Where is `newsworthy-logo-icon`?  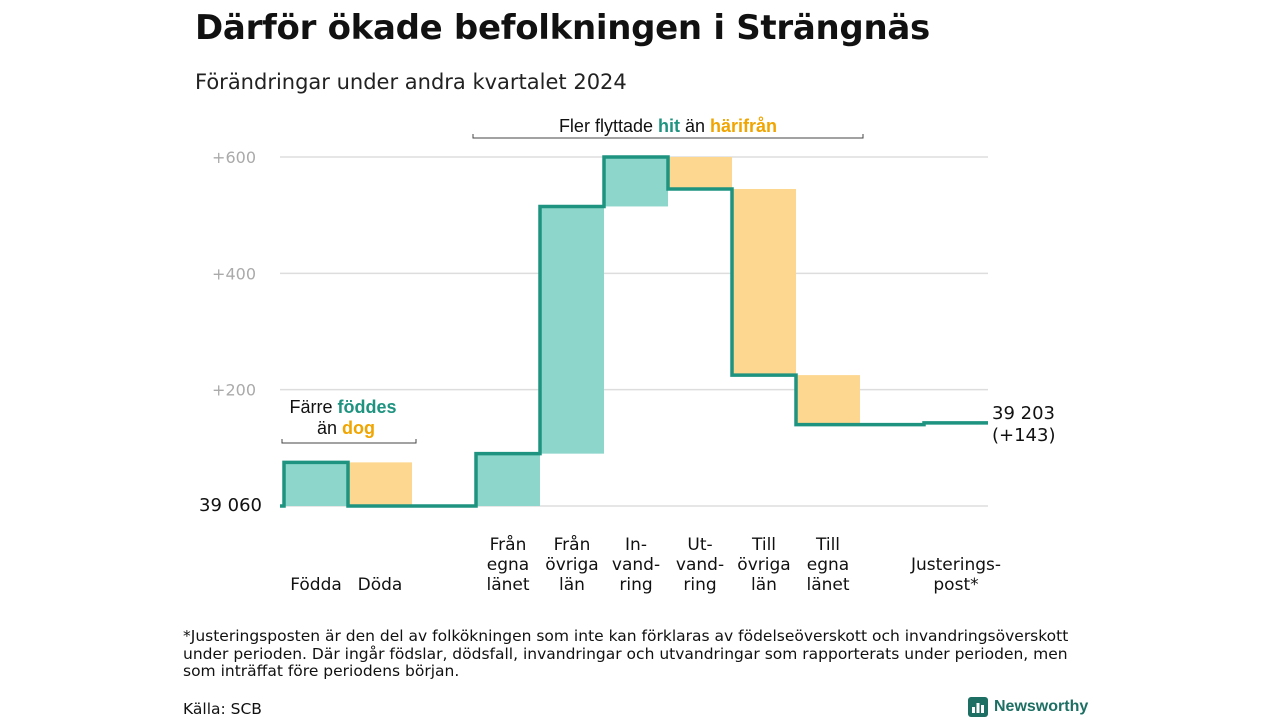
newsworthy-logo-icon is located at coordinates (978, 707).